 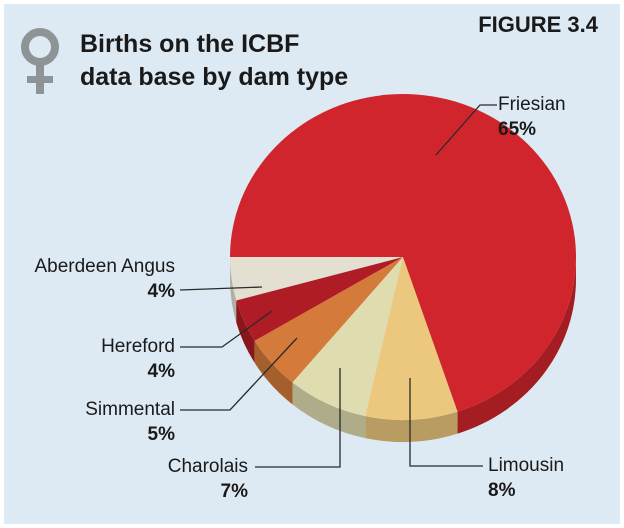 What do you see at coordinates (138, 346) in the screenshot?
I see `slice-label: Hereford` at bounding box center [138, 346].